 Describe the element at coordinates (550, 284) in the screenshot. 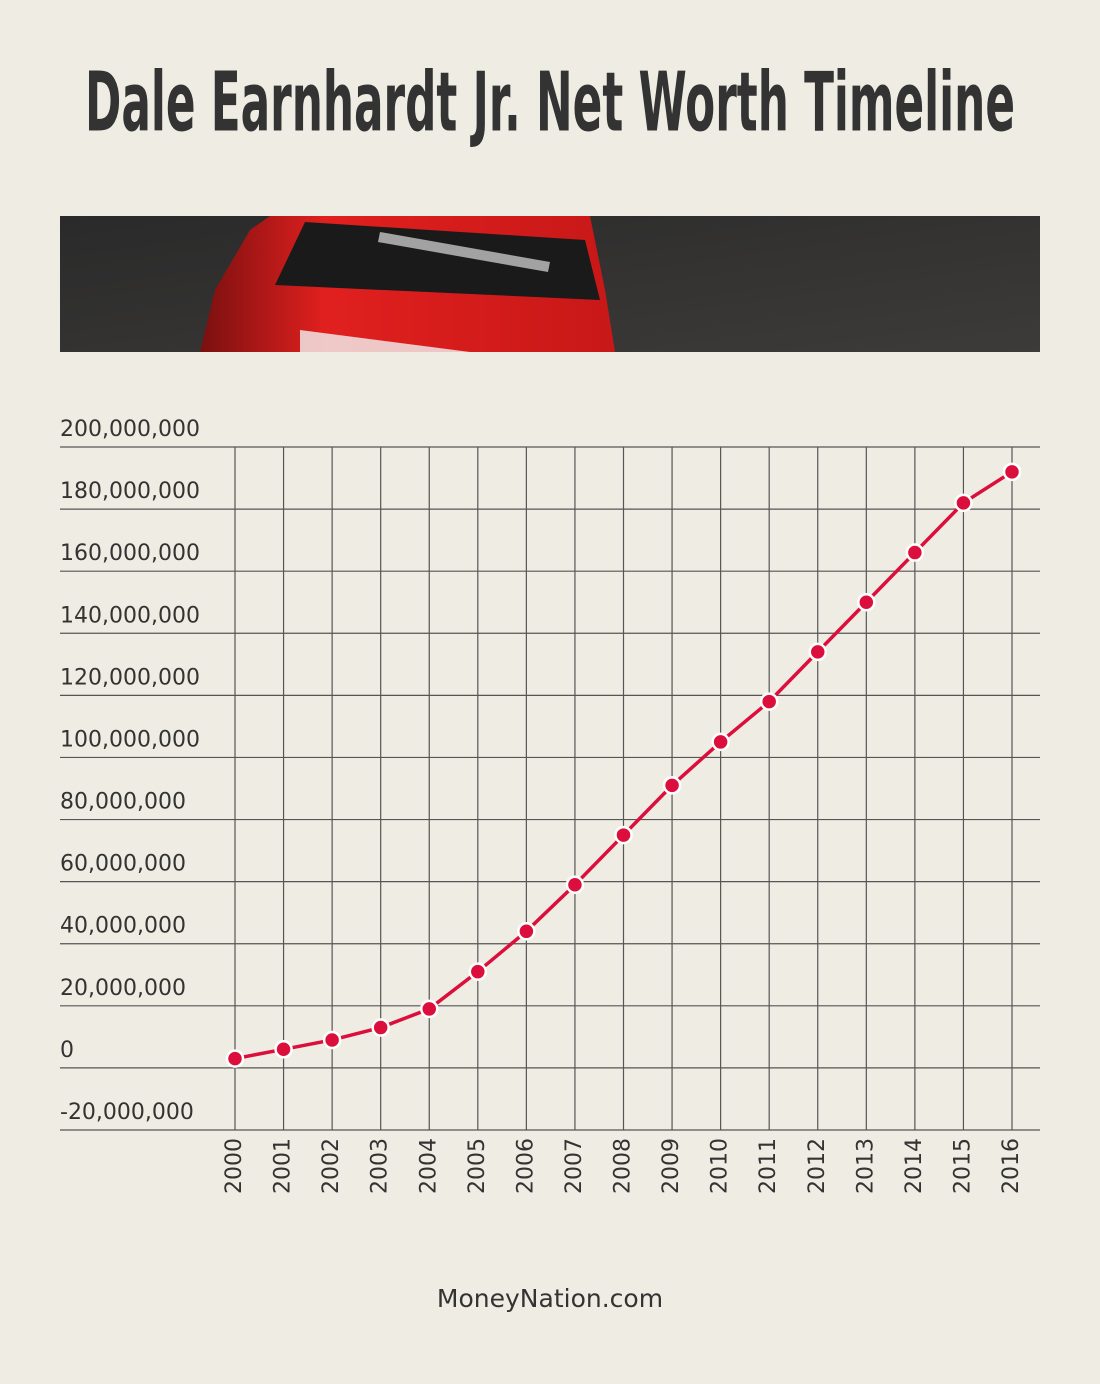

I see `banner-photo` at that location.